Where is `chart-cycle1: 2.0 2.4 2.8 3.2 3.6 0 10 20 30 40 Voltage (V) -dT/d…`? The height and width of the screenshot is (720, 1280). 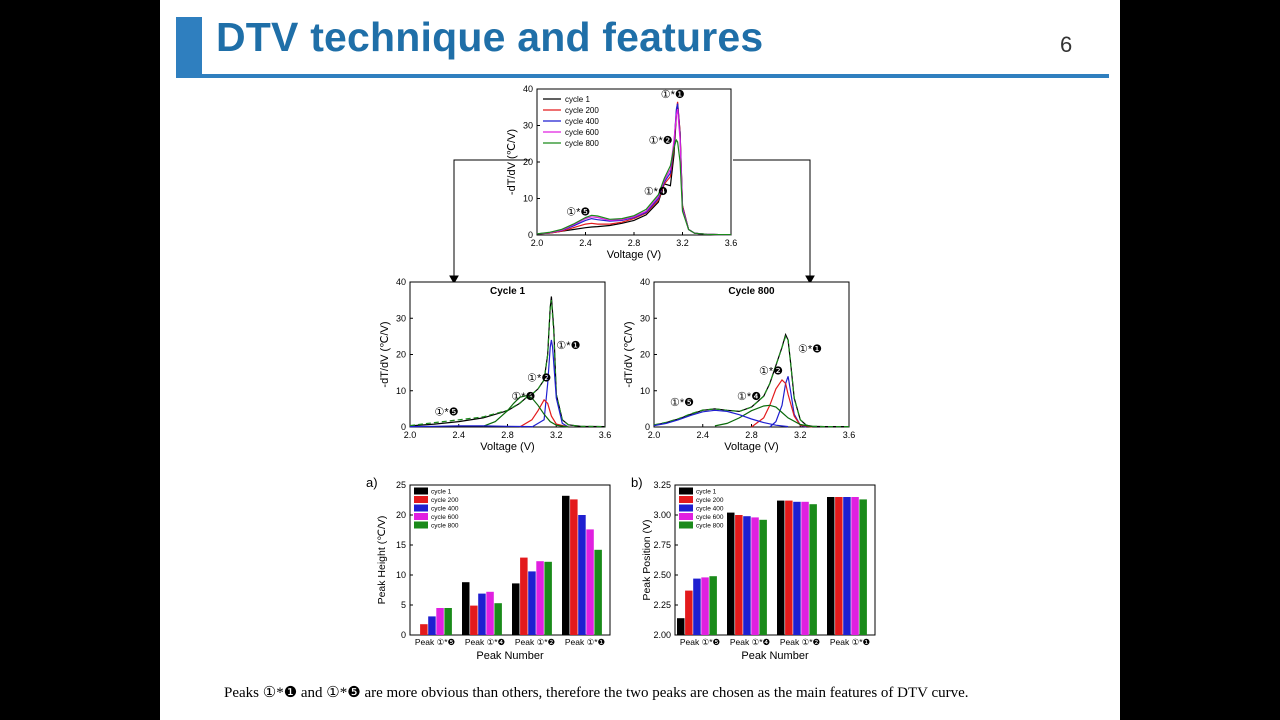
chart-cycle1: 2.0 2.4 2.8 3.2 3.6 0 10 20 30 40 Voltage (V) -dT/d… is located at coordinates (495, 365).